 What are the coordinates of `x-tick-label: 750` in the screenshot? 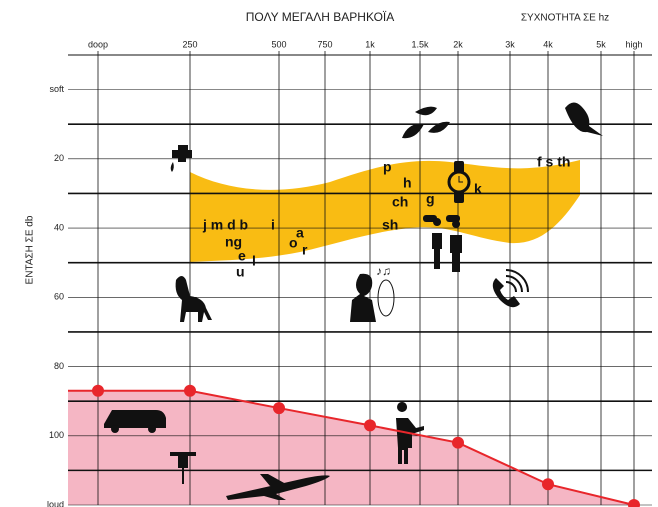 It's located at (324, 44).